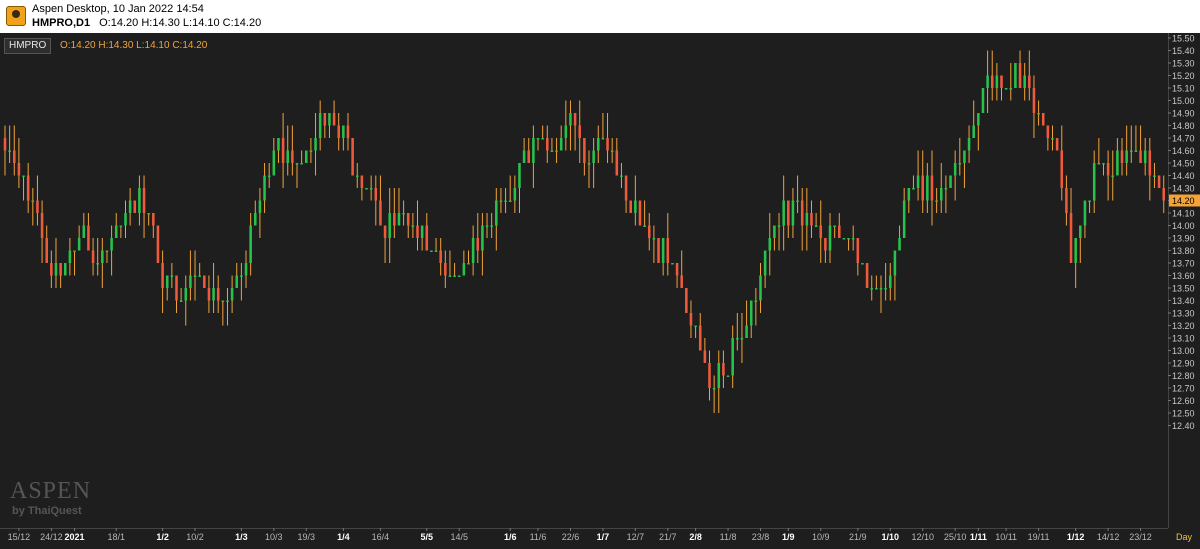 Image resolution: width=1200 pixels, height=549 pixels. What do you see at coordinates (1183, 76) in the screenshot?
I see `price-tick-label: 15.20` at bounding box center [1183, 76].